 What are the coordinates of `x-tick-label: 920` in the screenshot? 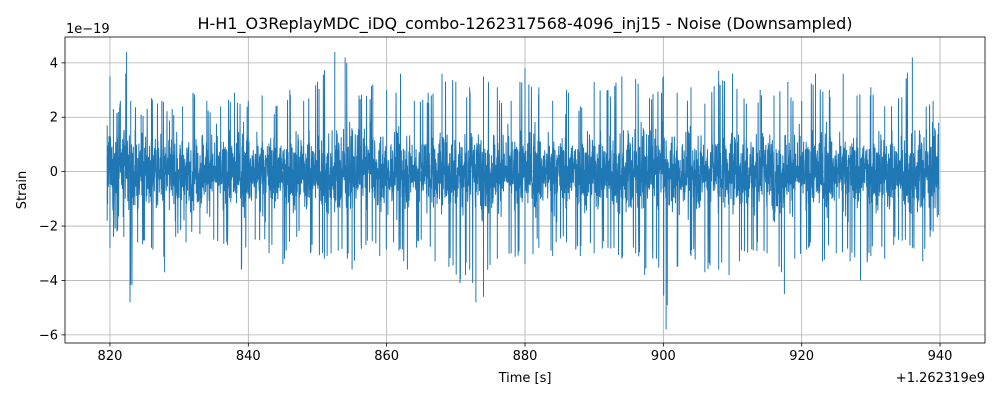 It's located at (801, 356).